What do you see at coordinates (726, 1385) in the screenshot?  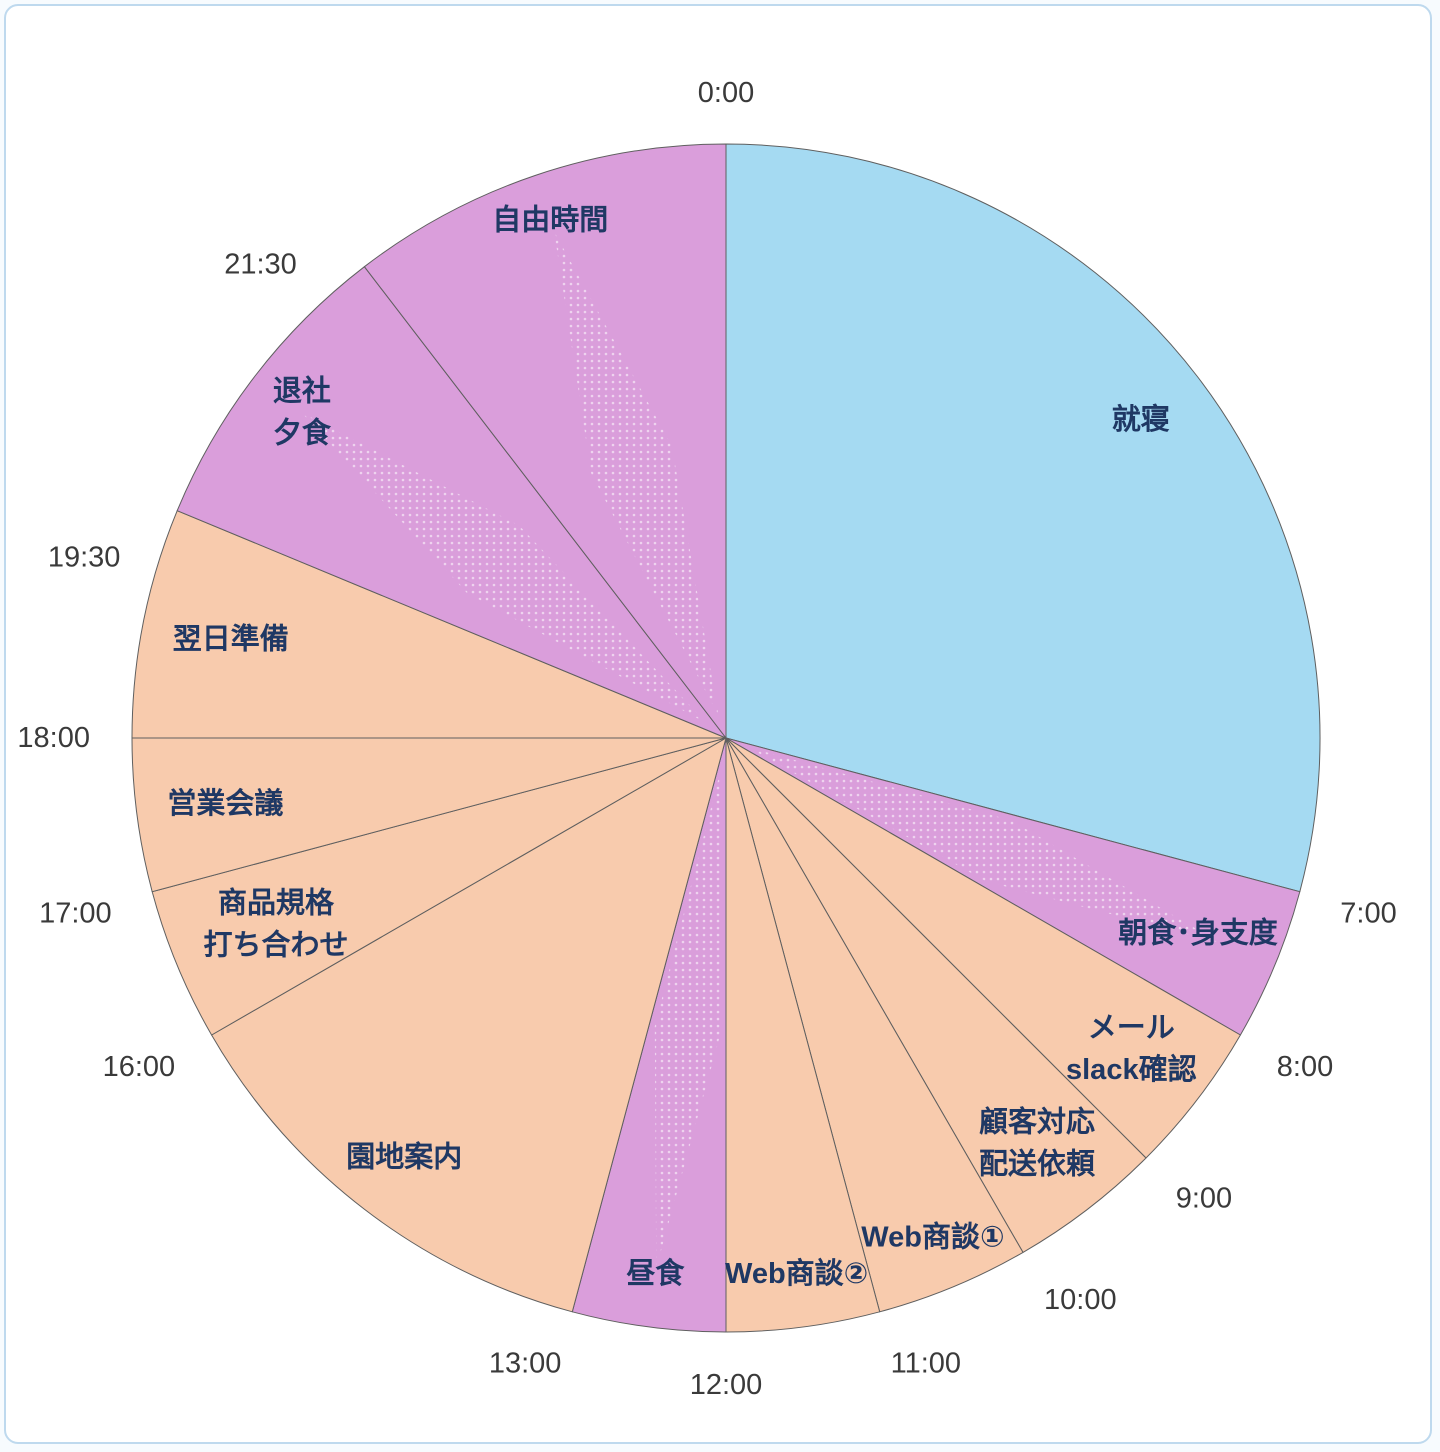 I see `tick-label: 12:00` at bounding box center [726, 1385].